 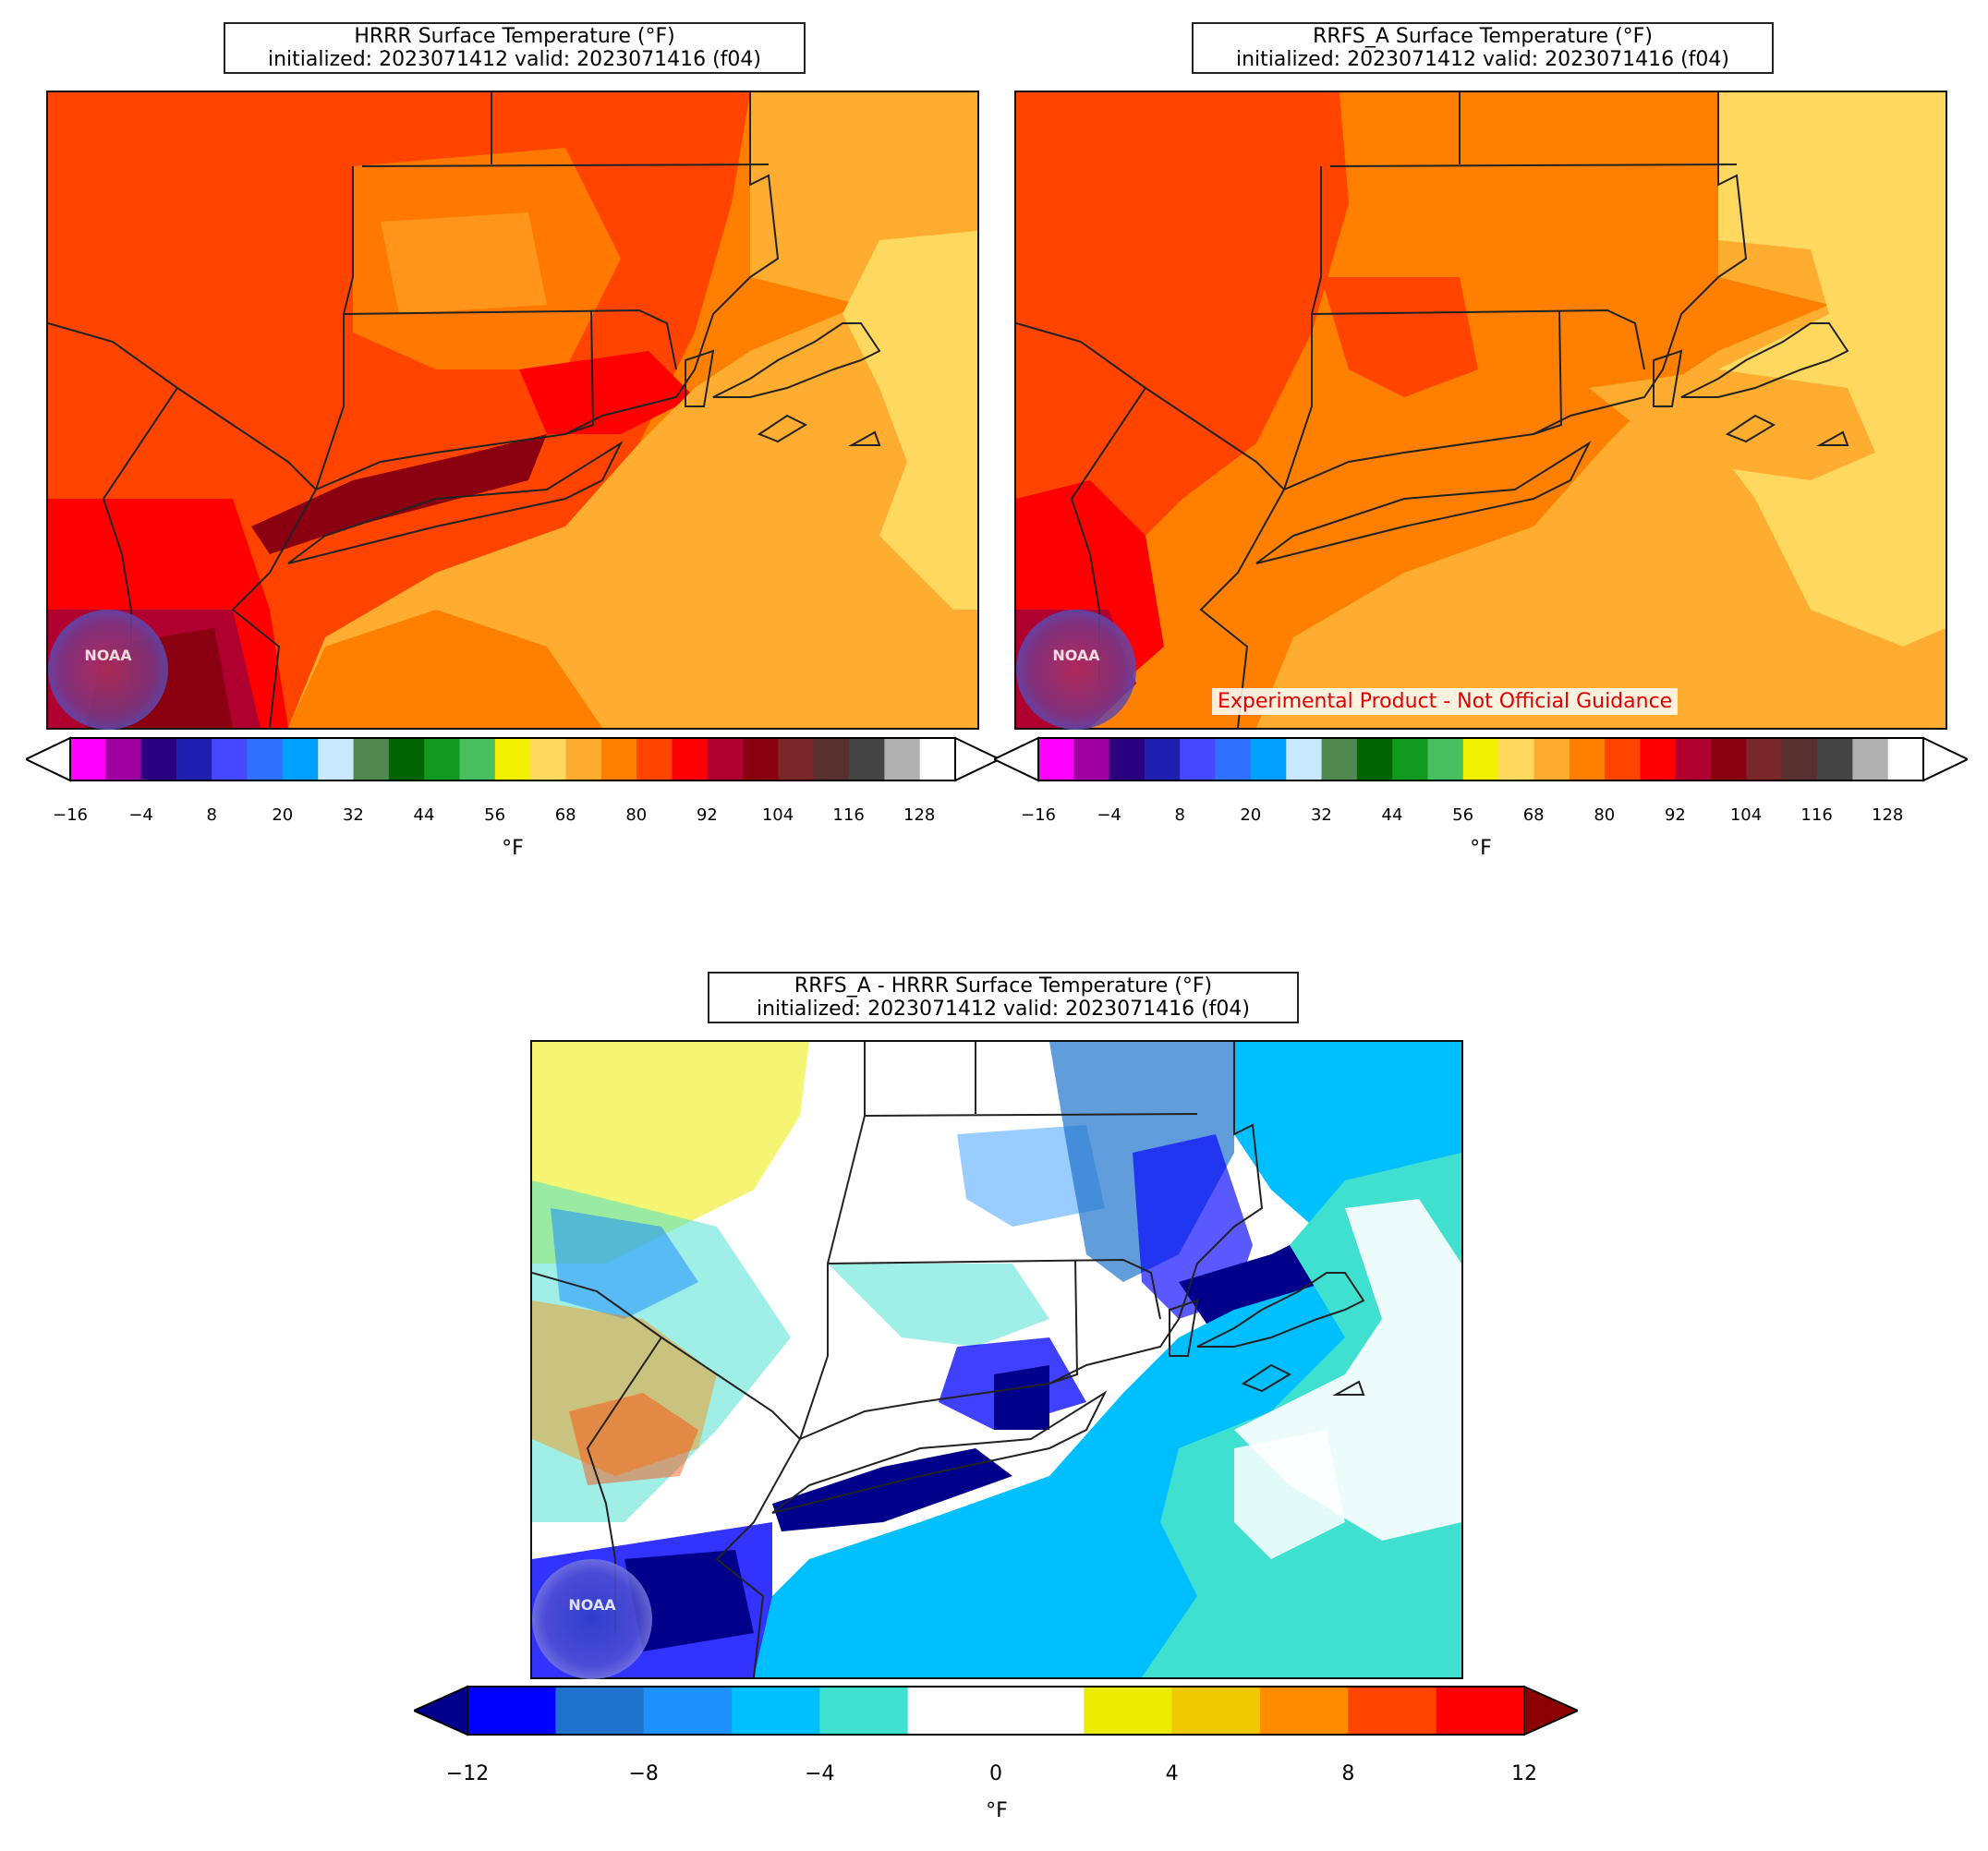 I want to click on hrrr-colorbar, so click(x=512, y=759).